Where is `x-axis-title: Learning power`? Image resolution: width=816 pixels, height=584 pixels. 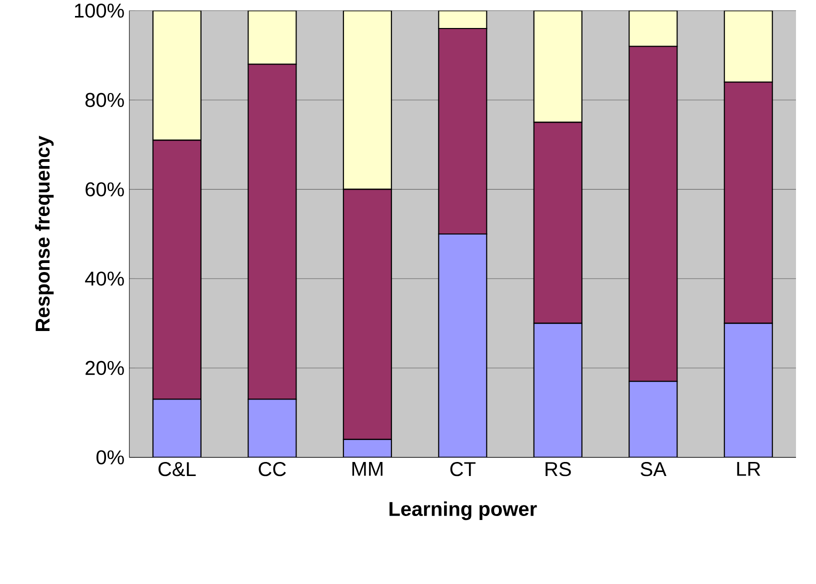 x-axis-title: Learning power is located at coordinates (463, 510).